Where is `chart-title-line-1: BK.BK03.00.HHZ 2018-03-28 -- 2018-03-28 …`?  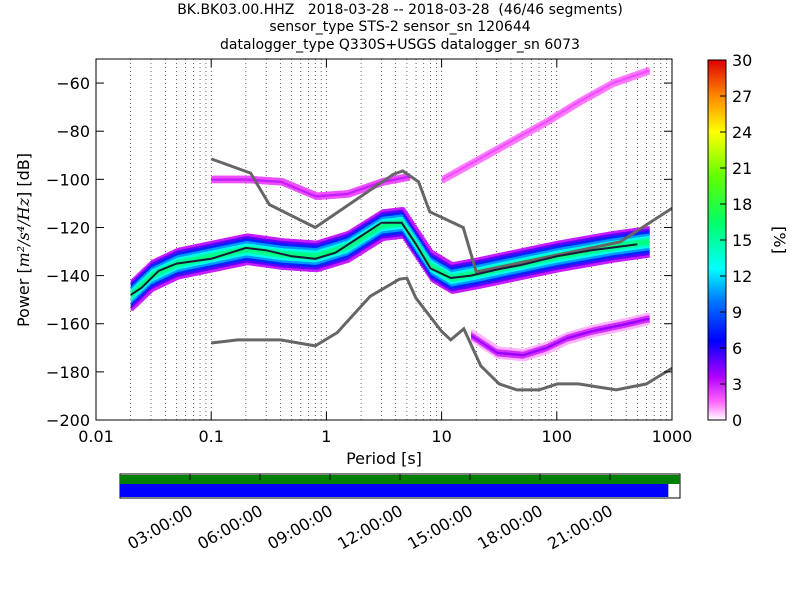
chart-title-line-1: BK.BK03.00.HHZ 2018-03-28 -- 2018-03-28 … is located at coordinates (400, 10).